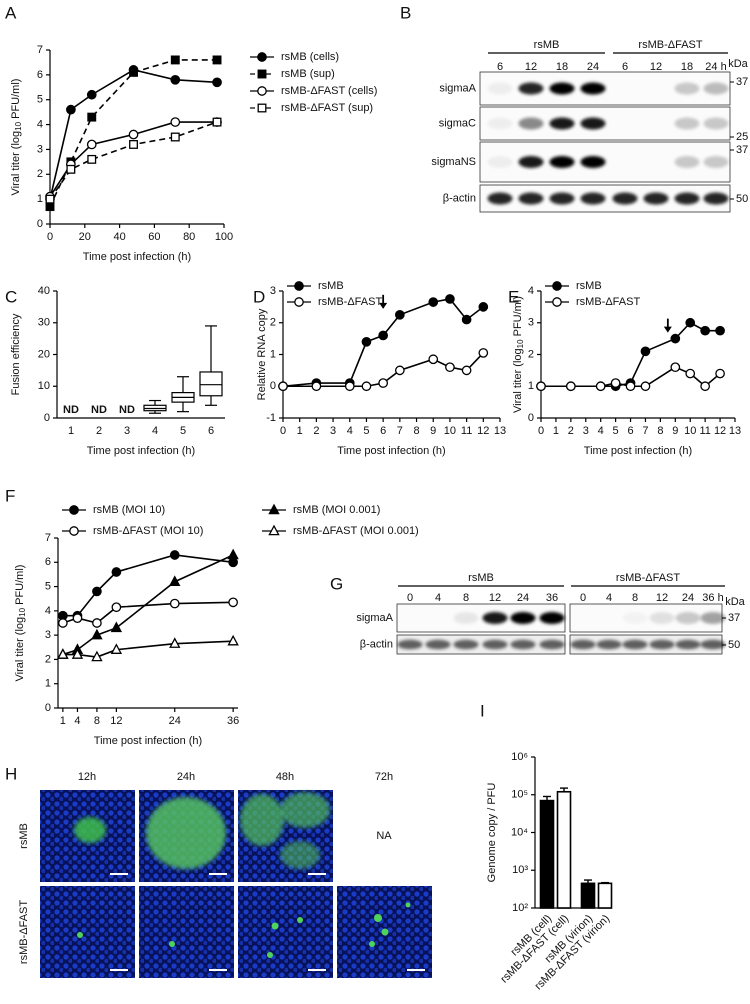  I want to click on row-label: rsMB, so click(24, 836).